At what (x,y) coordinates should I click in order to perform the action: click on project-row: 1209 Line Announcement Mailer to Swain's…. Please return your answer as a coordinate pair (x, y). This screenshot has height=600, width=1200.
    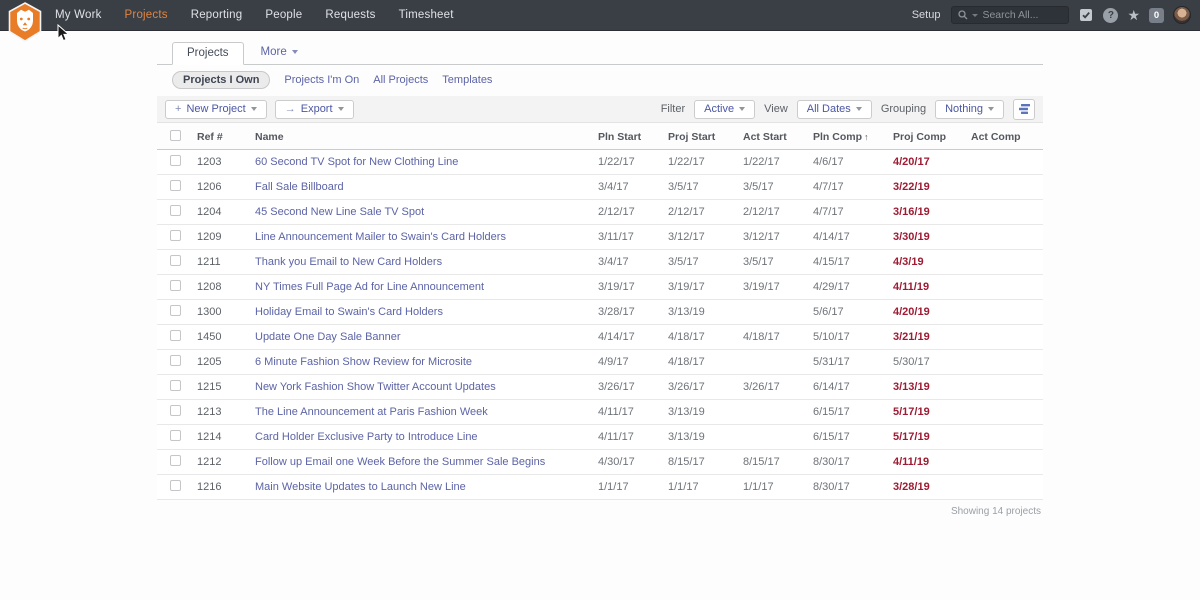
    Looking at the image, I should click on (600, 237).